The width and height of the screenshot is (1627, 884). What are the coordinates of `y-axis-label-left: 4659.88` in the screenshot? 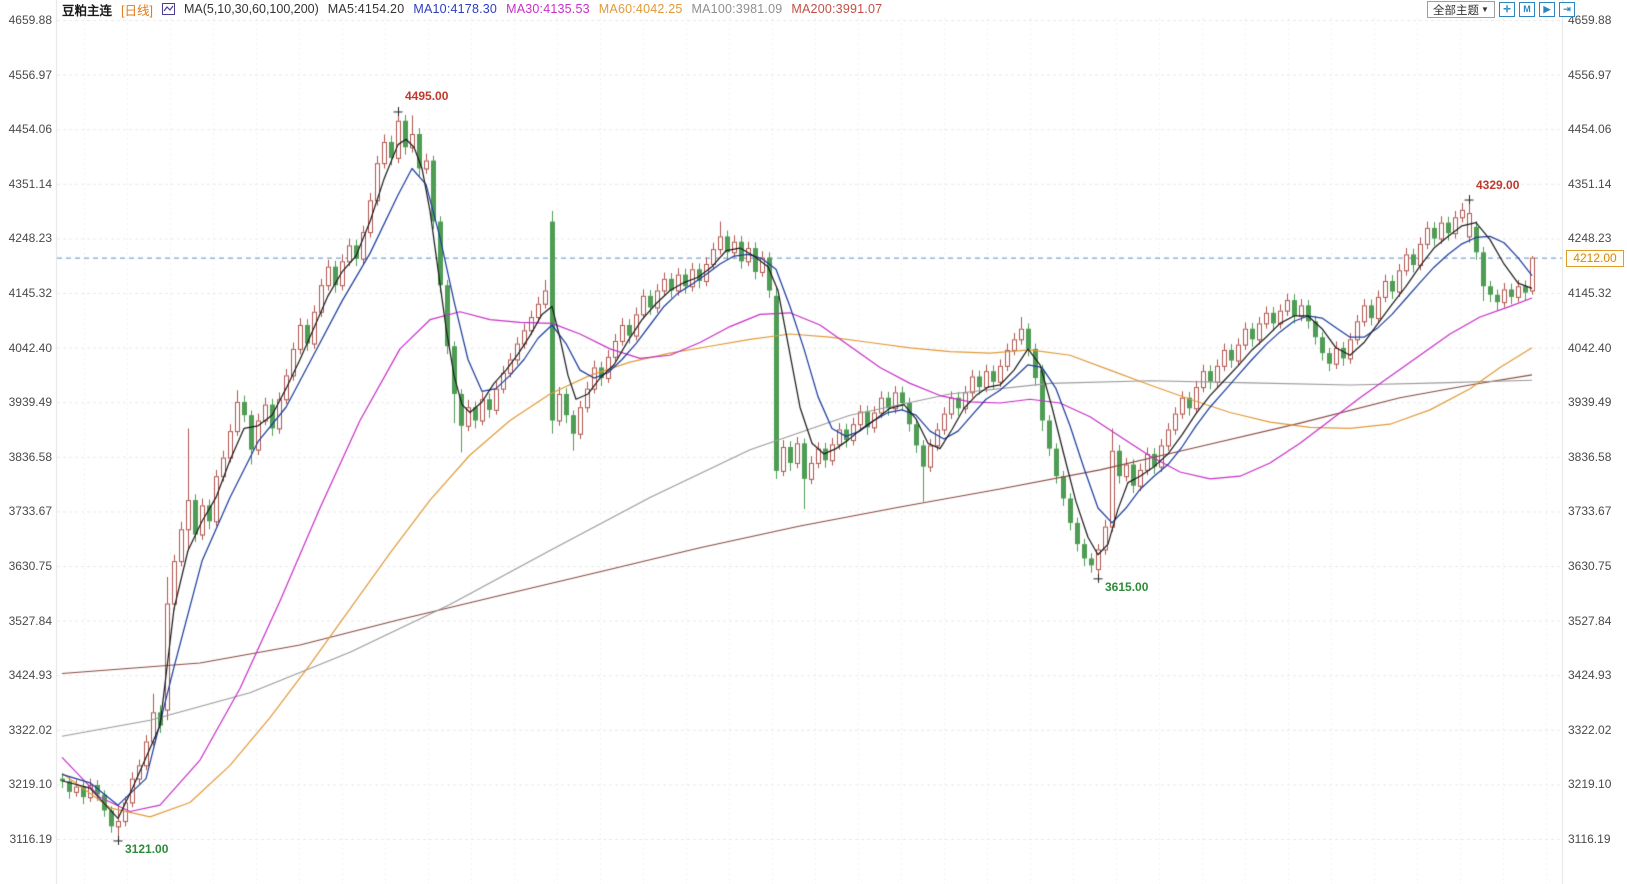 It's located at (30, 20).